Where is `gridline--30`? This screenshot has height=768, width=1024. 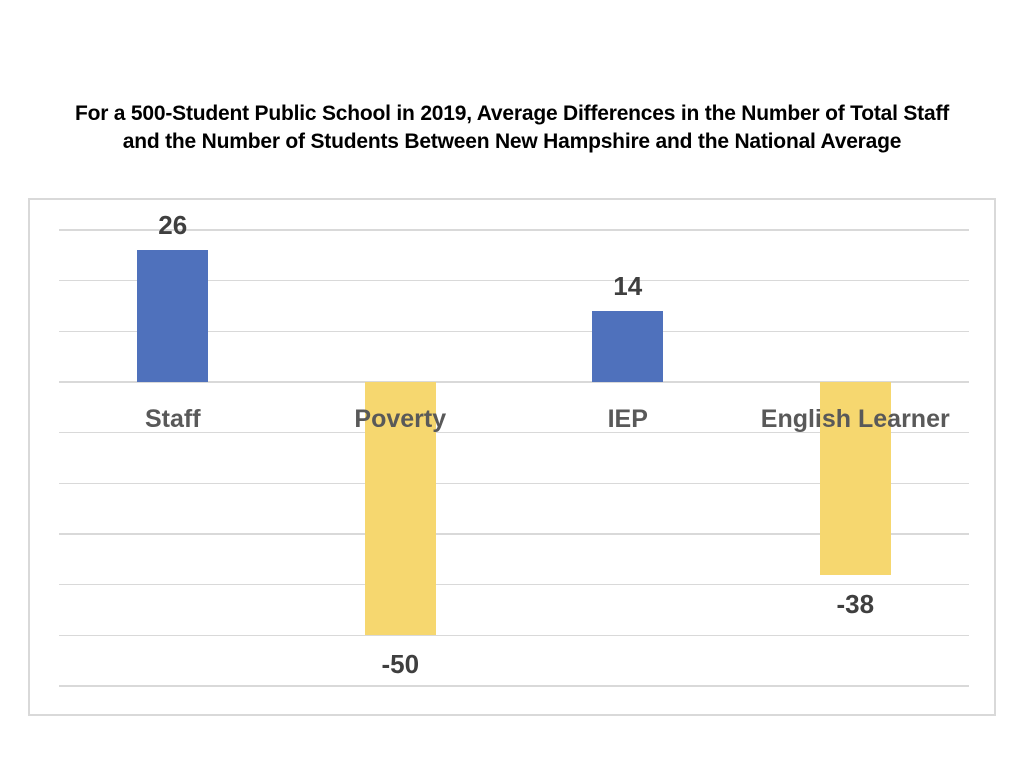 gridline--30 is located at coordinates (514, 534).